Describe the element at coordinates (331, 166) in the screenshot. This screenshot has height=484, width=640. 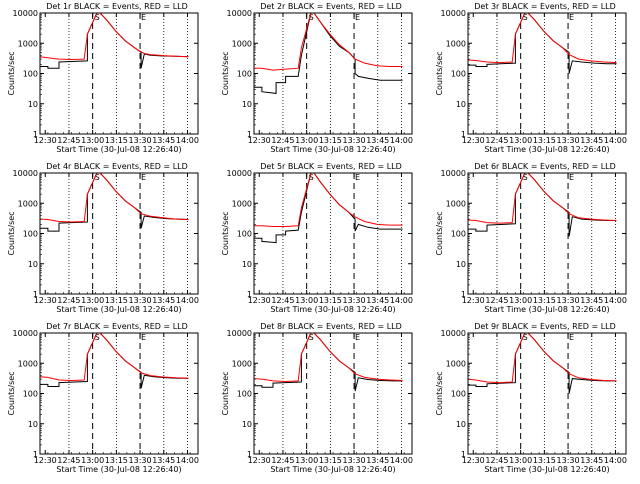
I see `chart-title: Det 5r BLACK = Events, RED = LLD` at that location.